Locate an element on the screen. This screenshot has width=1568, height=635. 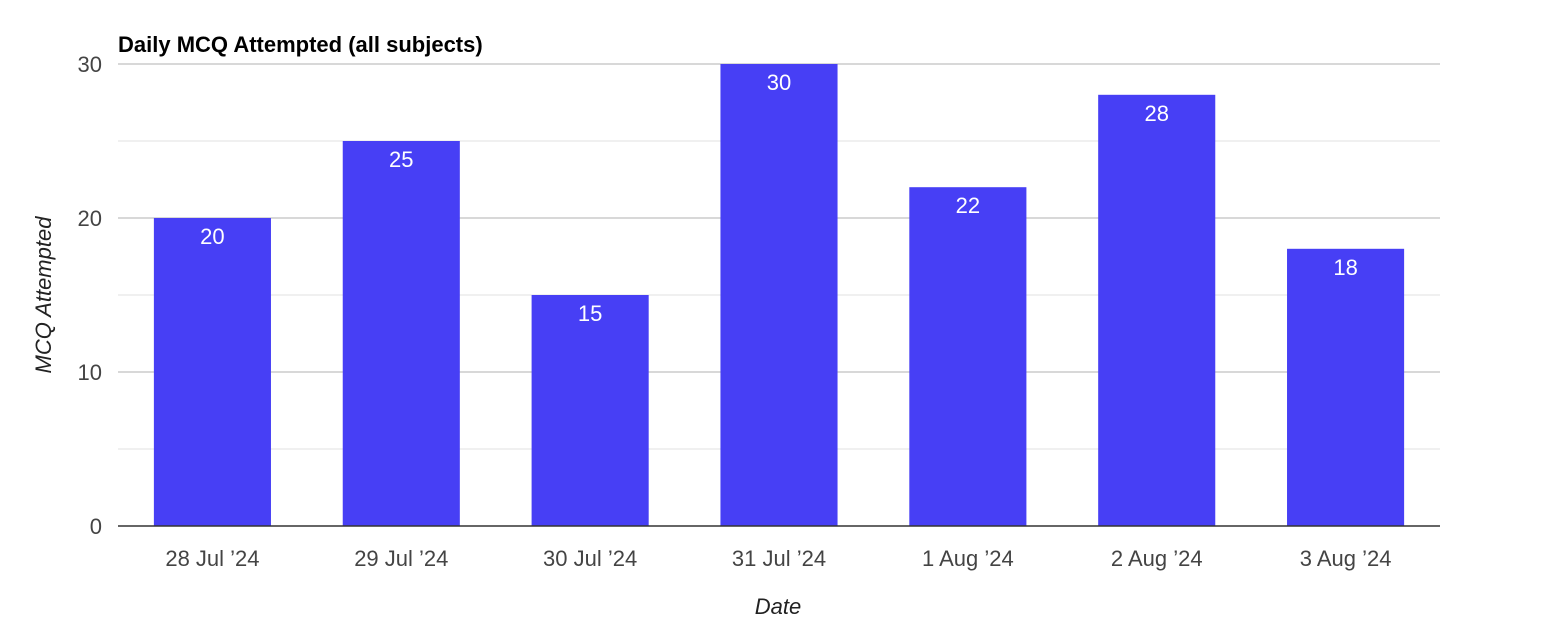
y-axis-title: MCQ Attempted is located at coordinates (43, 295).